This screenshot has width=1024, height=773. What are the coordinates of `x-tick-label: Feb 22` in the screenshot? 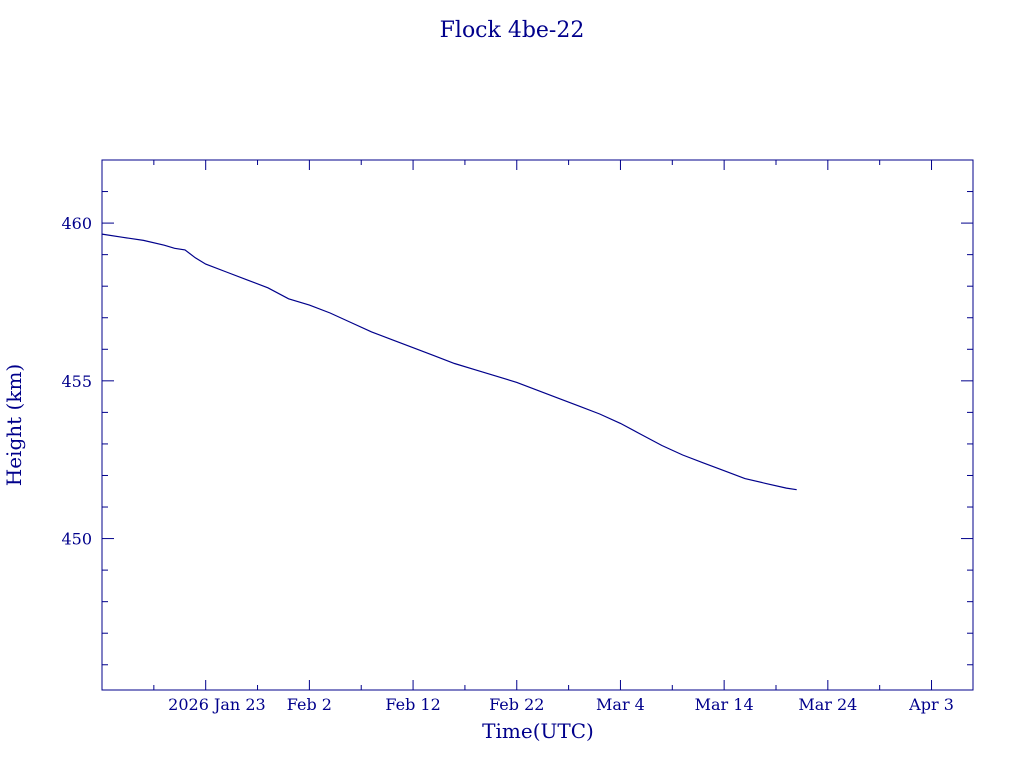 It's located at (516, 704).